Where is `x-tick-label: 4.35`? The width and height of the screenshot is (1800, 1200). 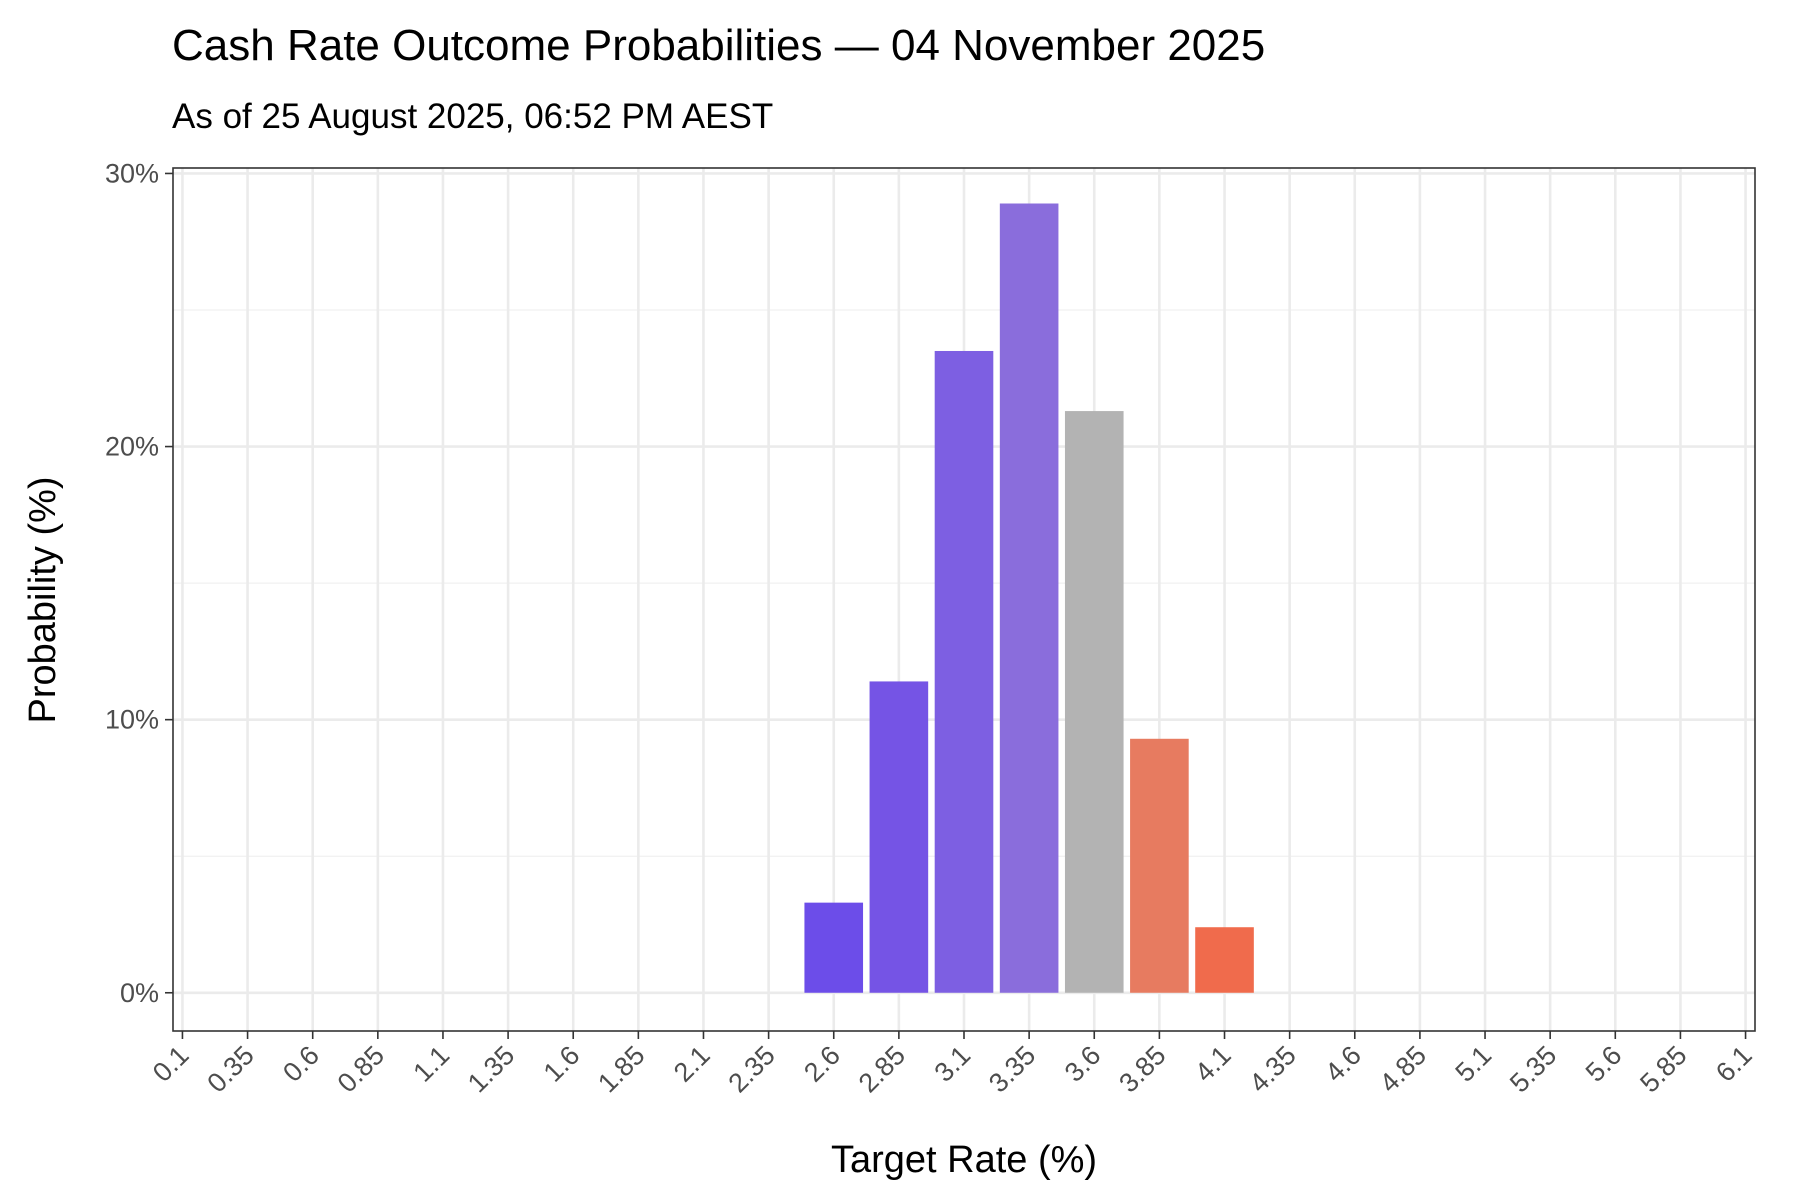 x-tick-label: 4.35 is located at coordinates (1273, 1069).